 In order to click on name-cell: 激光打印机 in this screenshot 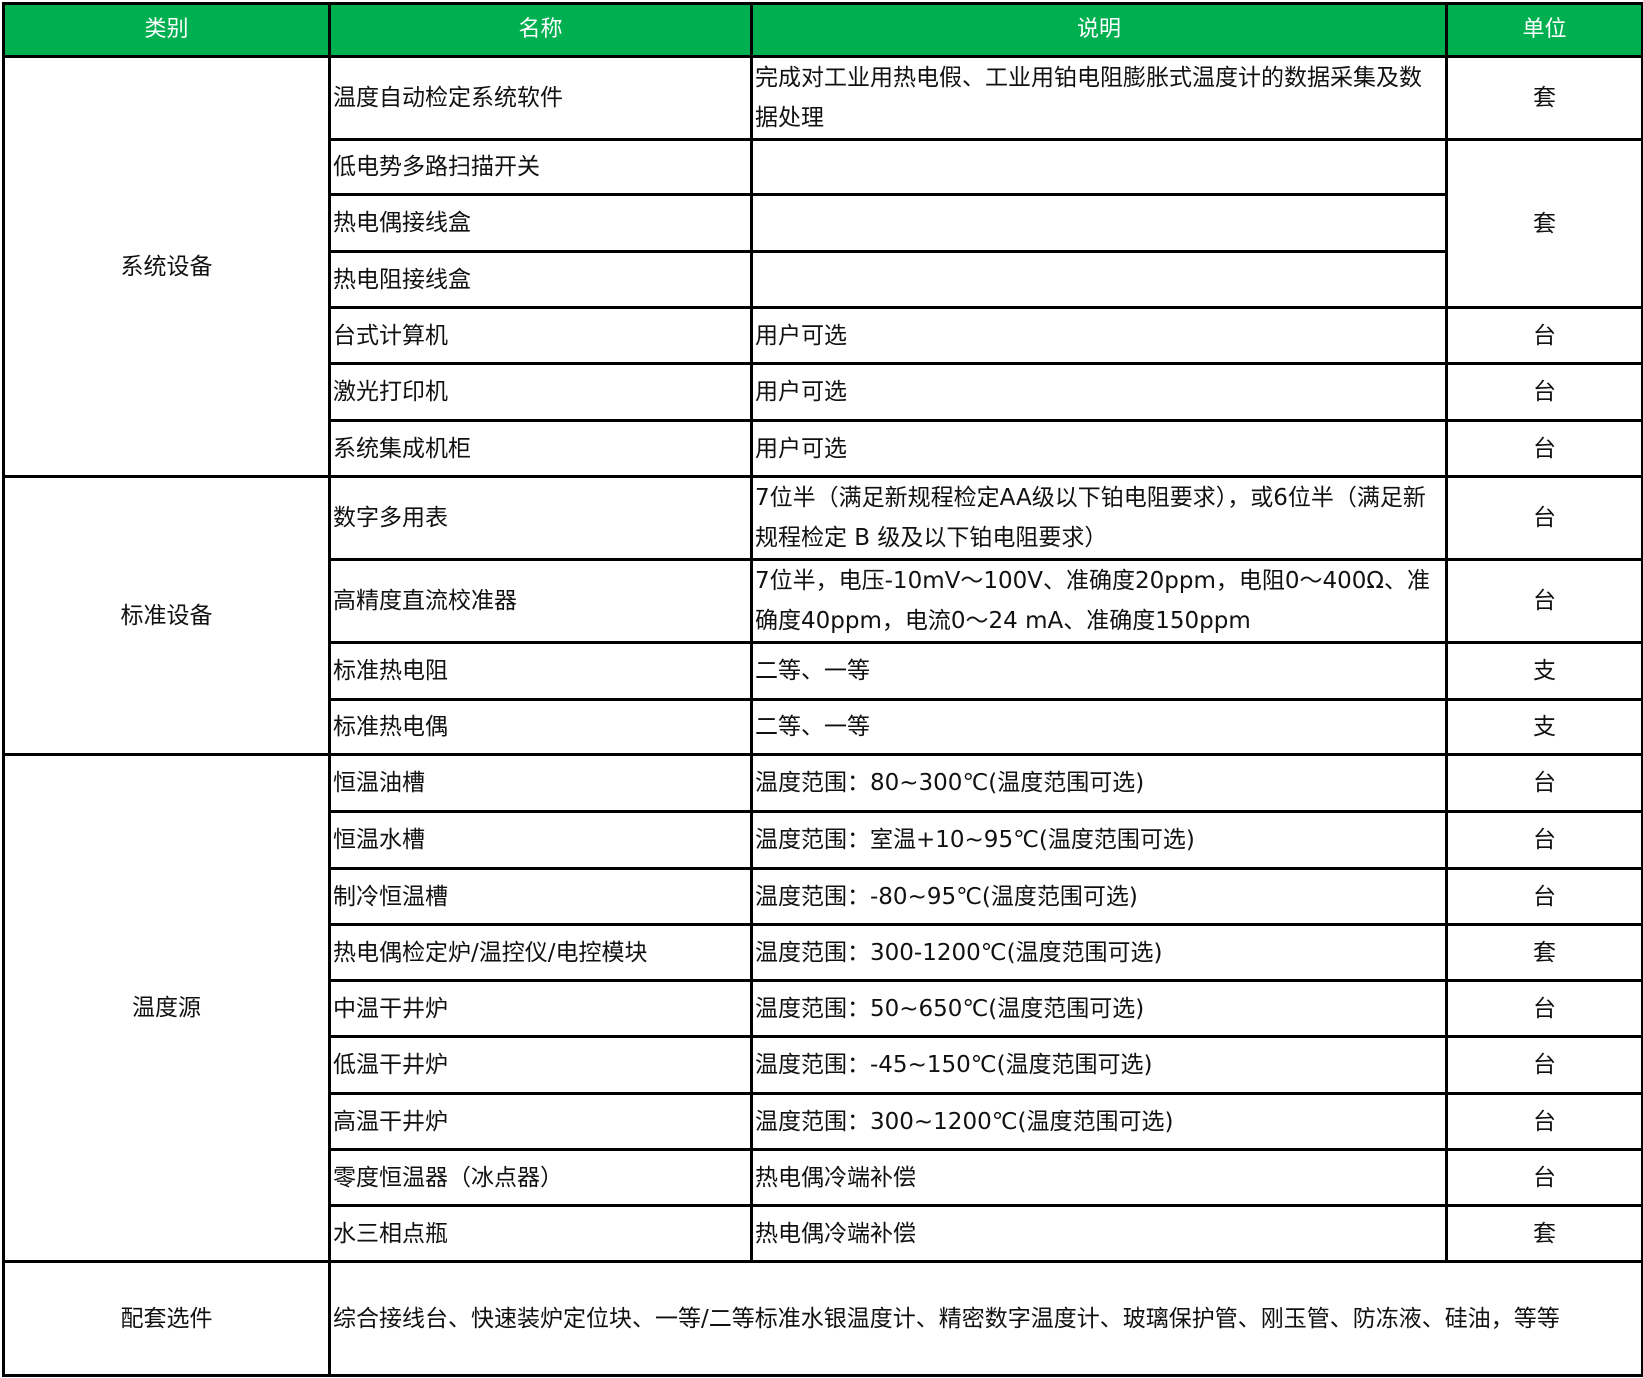, I will do `click(540, 392)`.